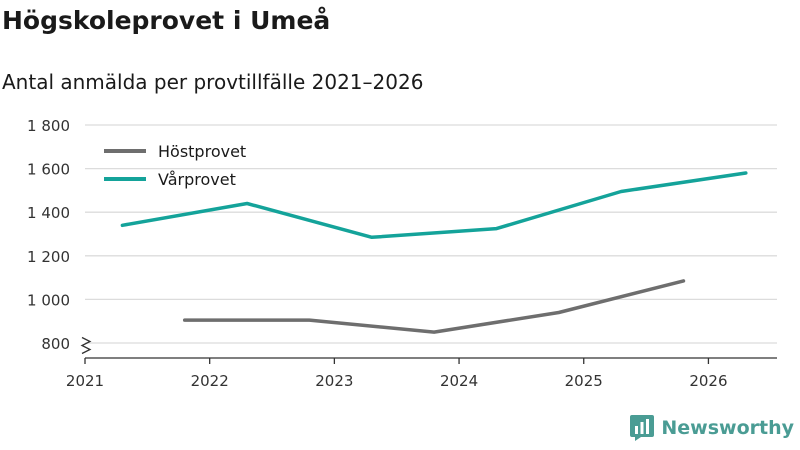  What do you see at coordinates (434, 205) in the screenshot?
I see `series-line-varprovet` at bounding box center [434, 205].